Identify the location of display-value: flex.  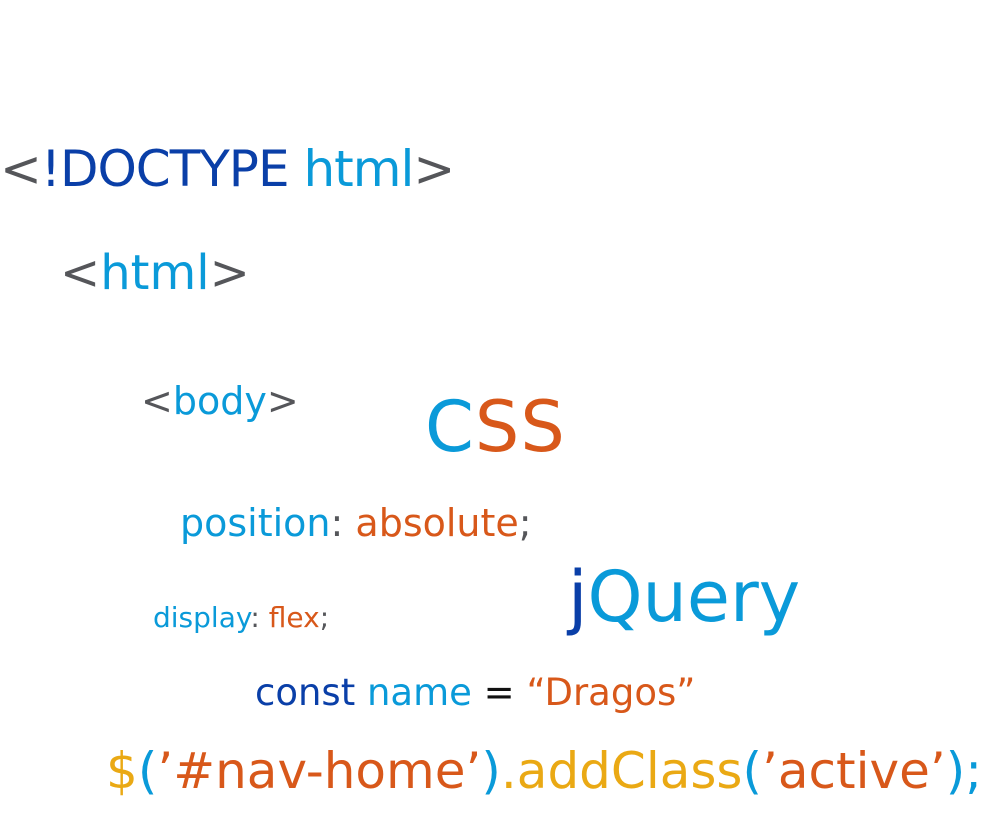
(294, 617).